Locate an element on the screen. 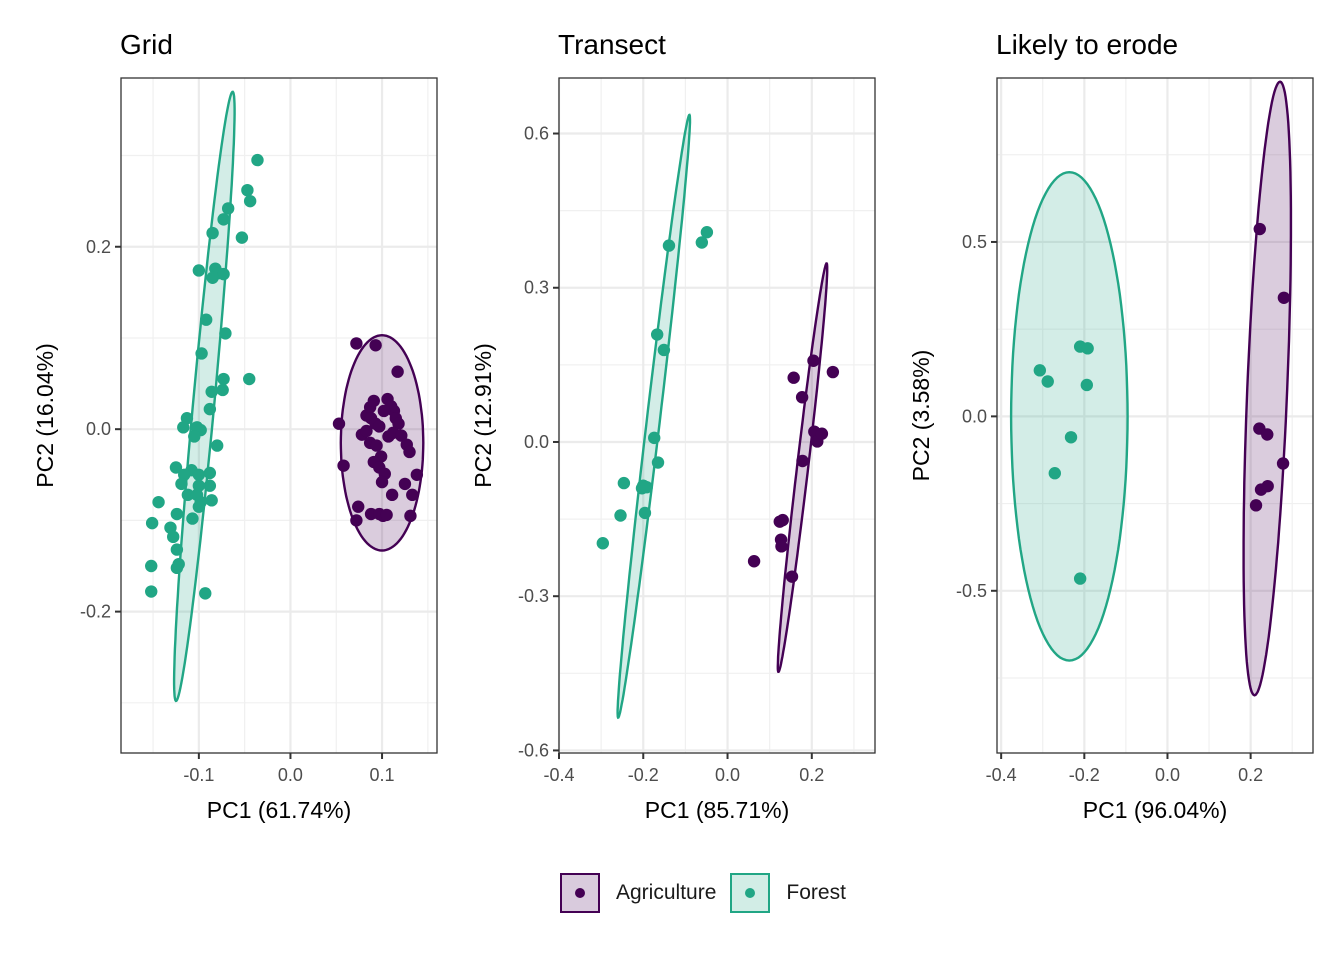 The image size is (1344, 960). x-axis-label: PC1 (61.74%) is located at coordinates (279, 810).